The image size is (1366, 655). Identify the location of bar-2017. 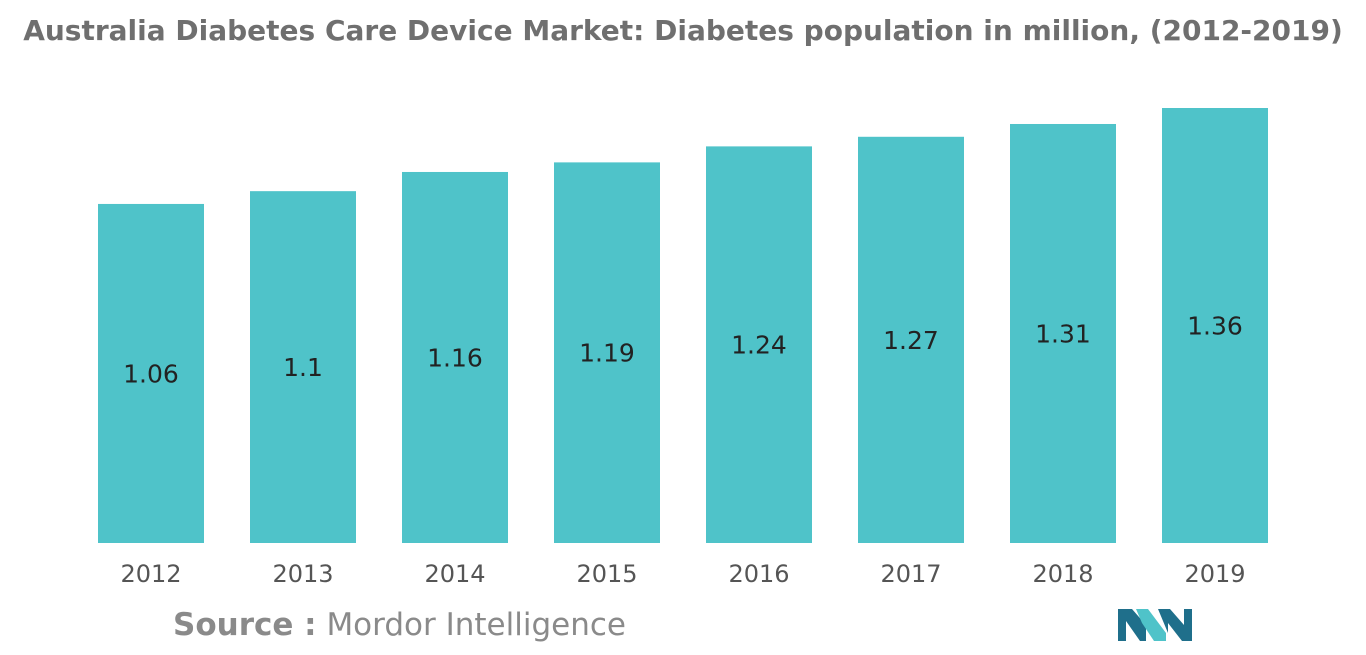
(911, 340).